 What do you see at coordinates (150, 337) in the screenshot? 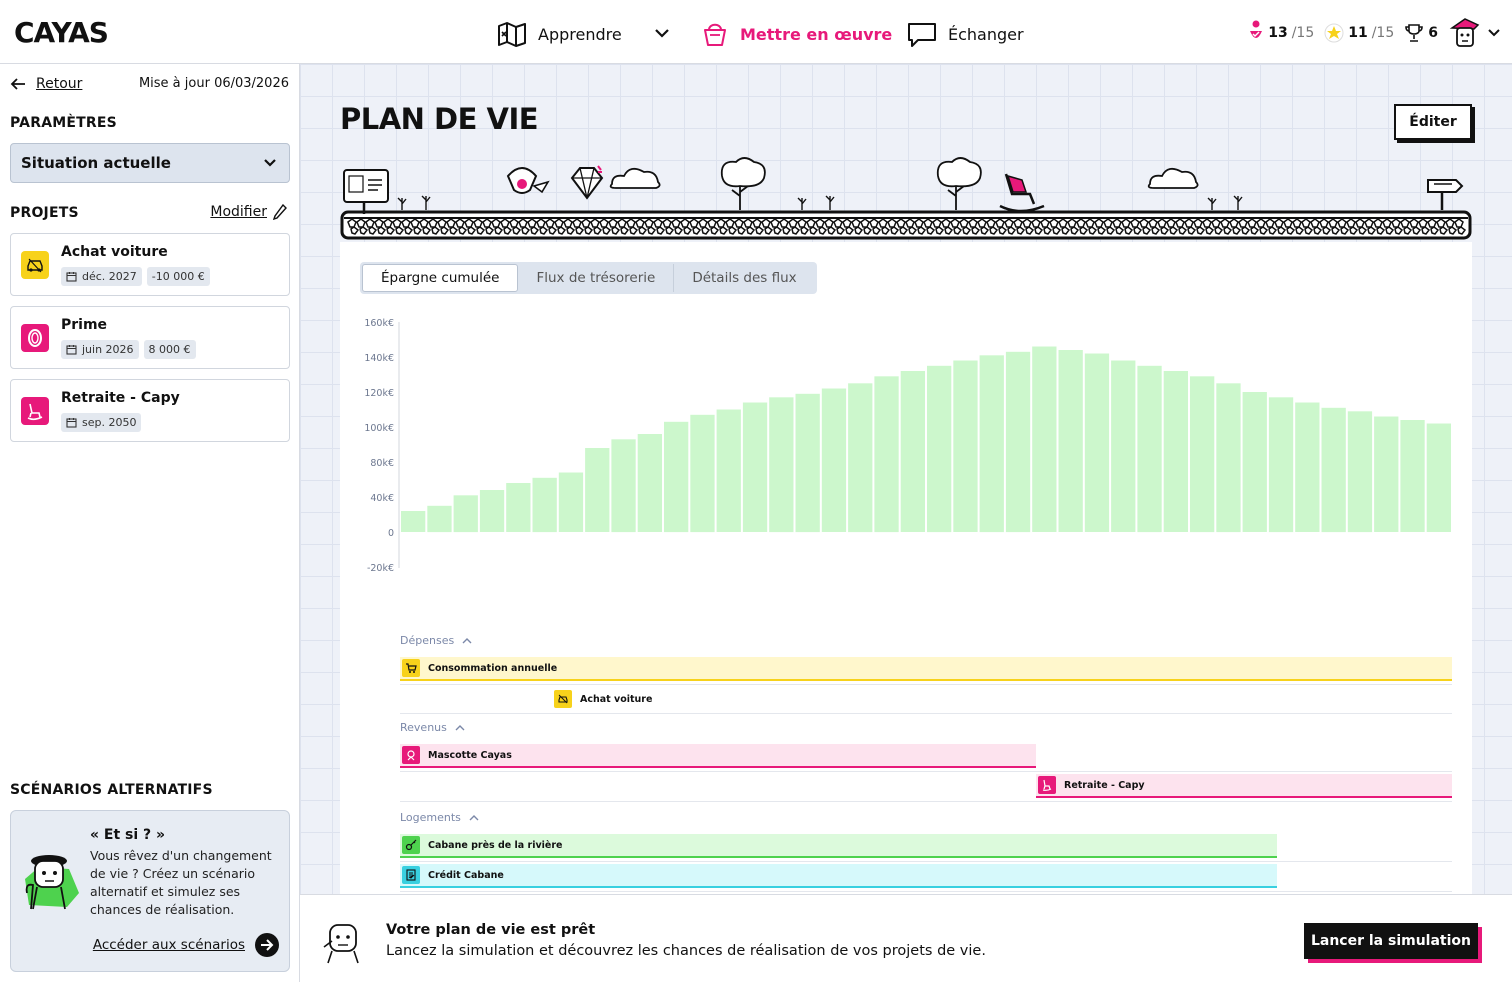
I see `project-card-prime: Prime juin 2026 8 000 €` at bounding box center [150, 337].